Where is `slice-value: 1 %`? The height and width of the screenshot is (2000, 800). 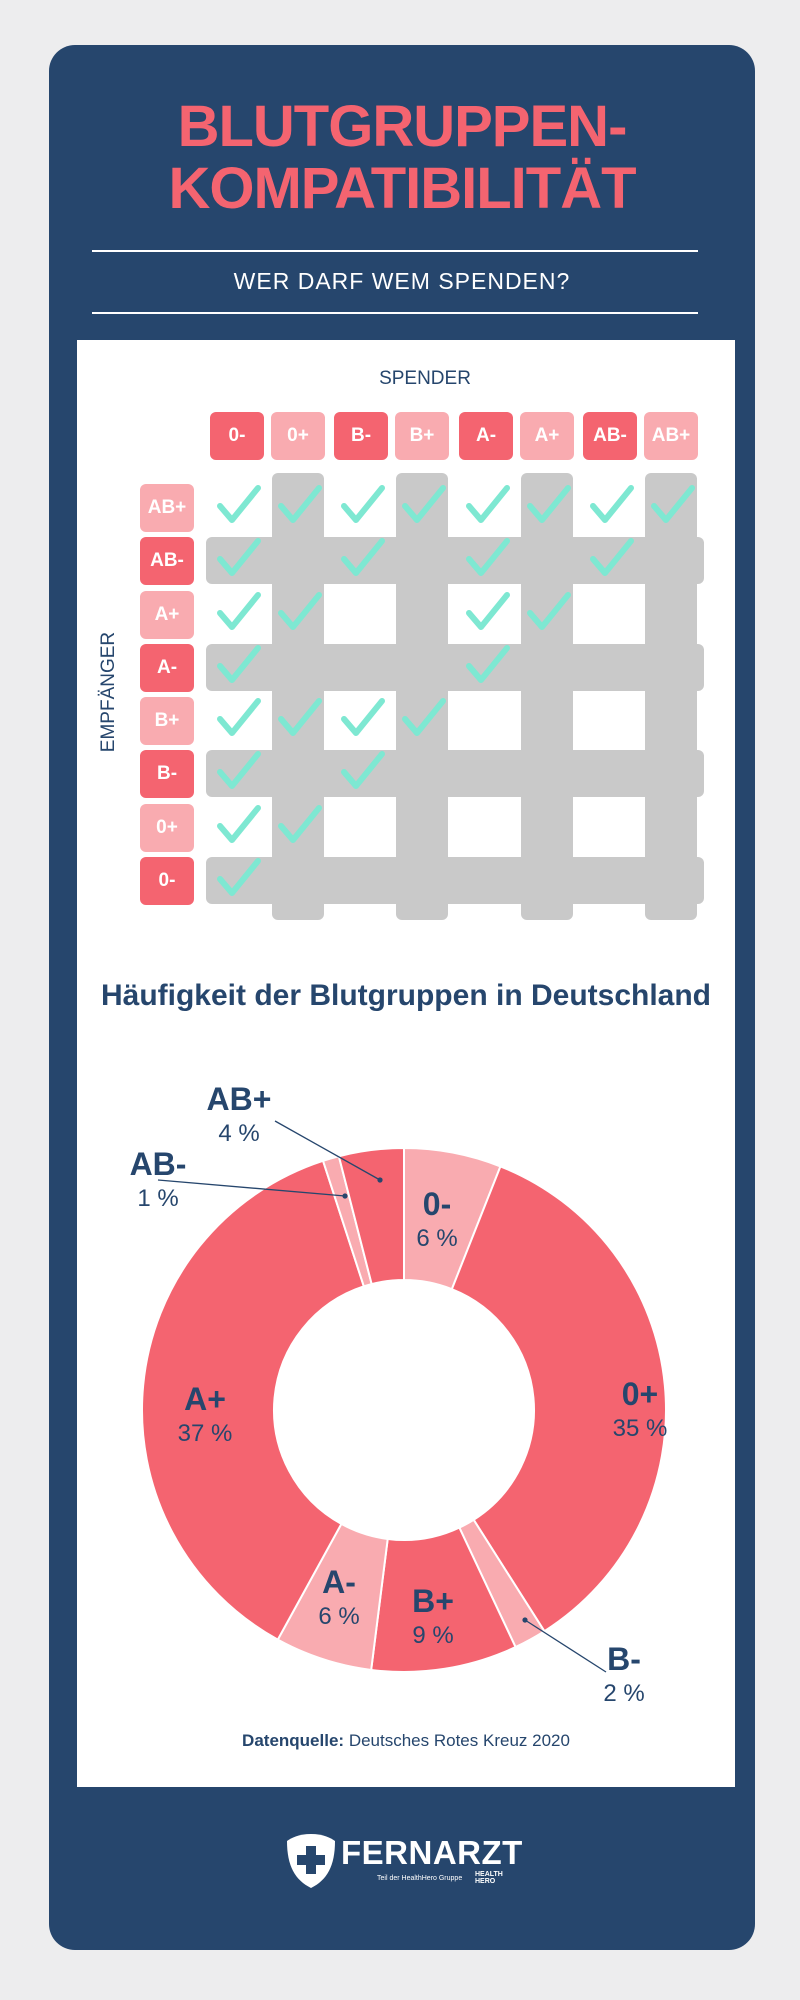 slice-value: 1 % is located at coordinates (157, 1198).